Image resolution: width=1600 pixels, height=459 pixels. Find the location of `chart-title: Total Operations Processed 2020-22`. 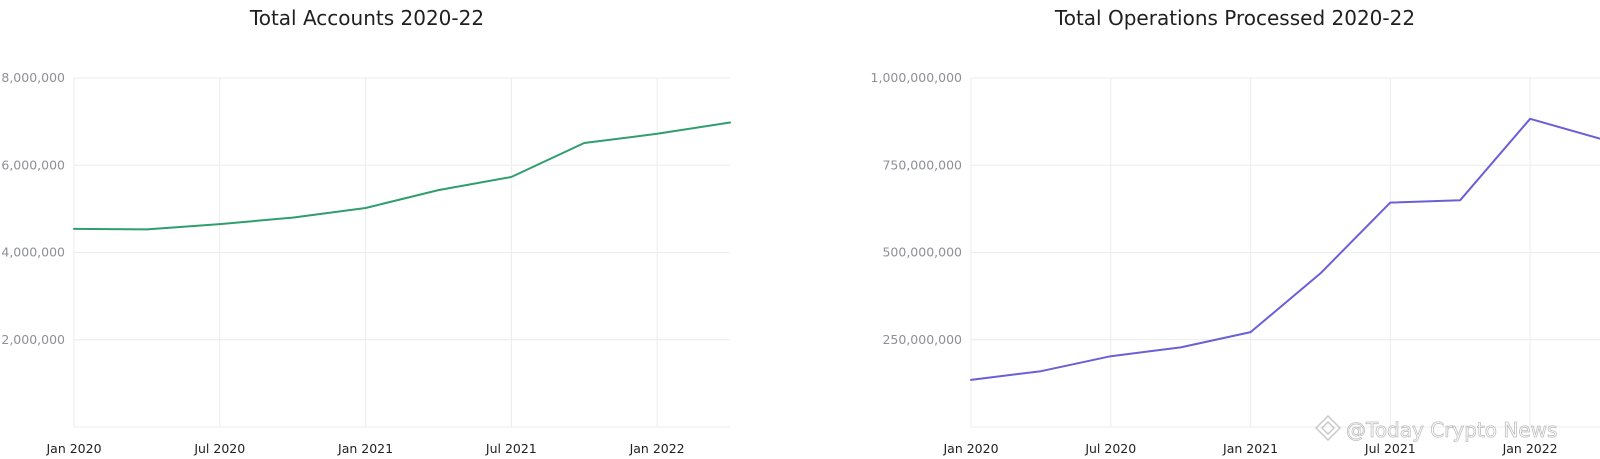

chart-title: Total Operations Processed 2020-22 is located at coordinates (1234, 18).